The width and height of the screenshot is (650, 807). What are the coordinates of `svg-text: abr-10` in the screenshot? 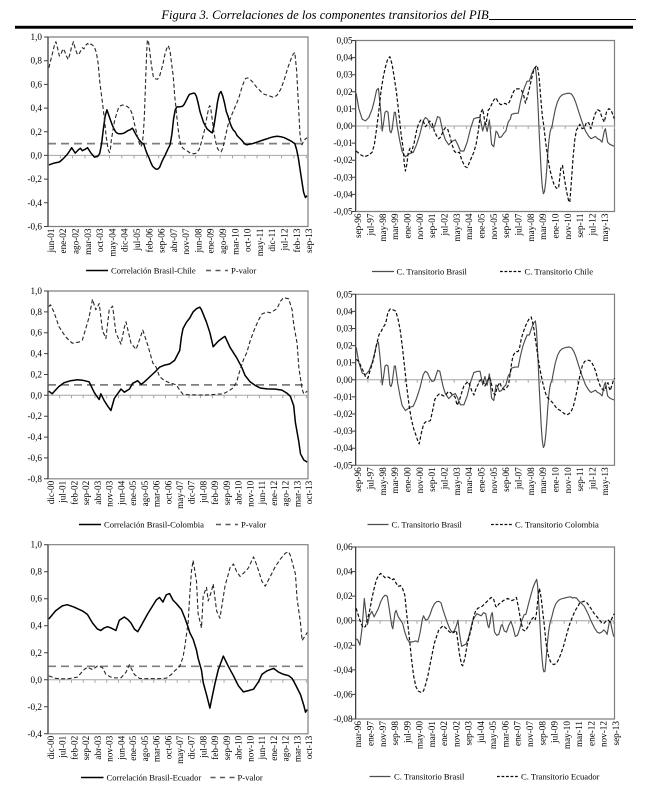 It's located at (239, 747).